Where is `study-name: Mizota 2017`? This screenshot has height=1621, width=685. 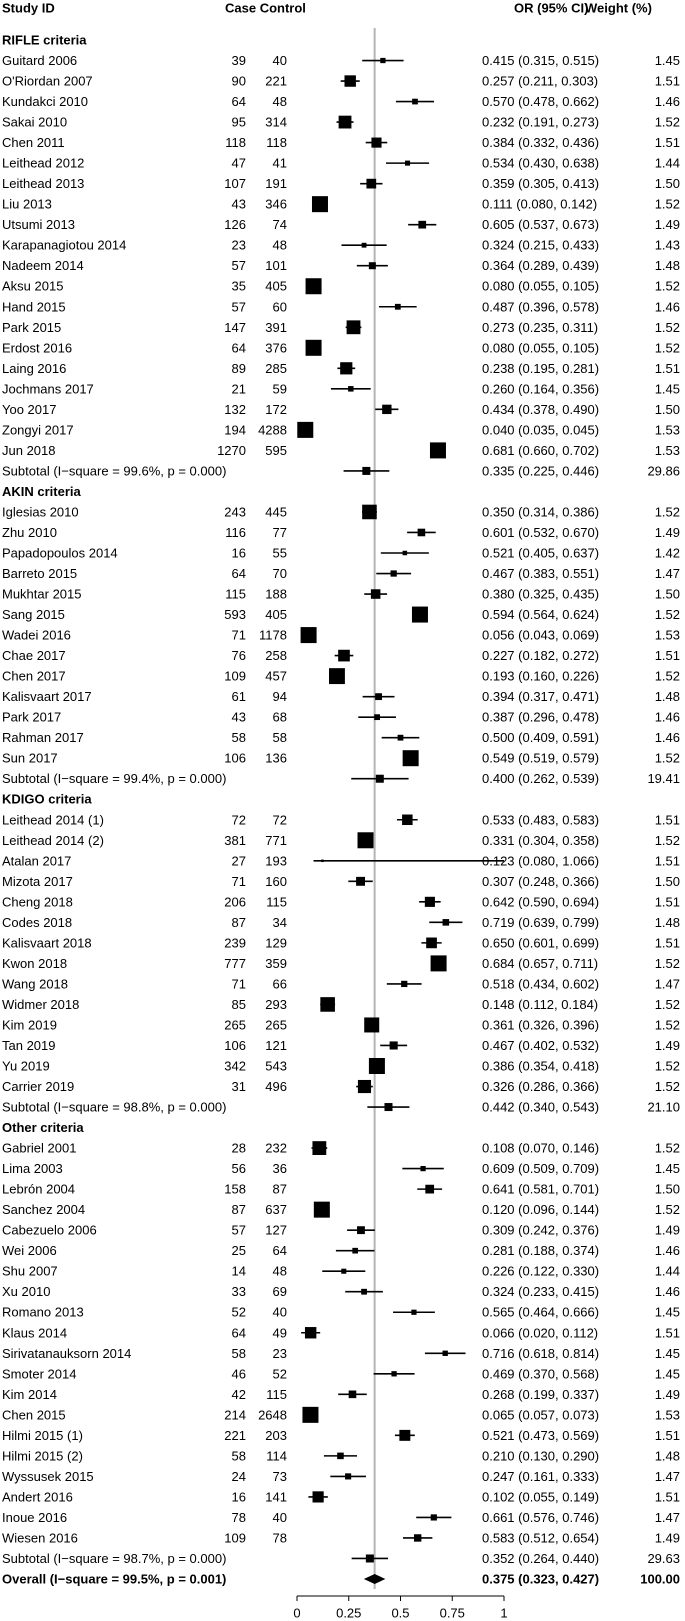
study-name: Mizota 2017 is located at coordinates (37, 881).